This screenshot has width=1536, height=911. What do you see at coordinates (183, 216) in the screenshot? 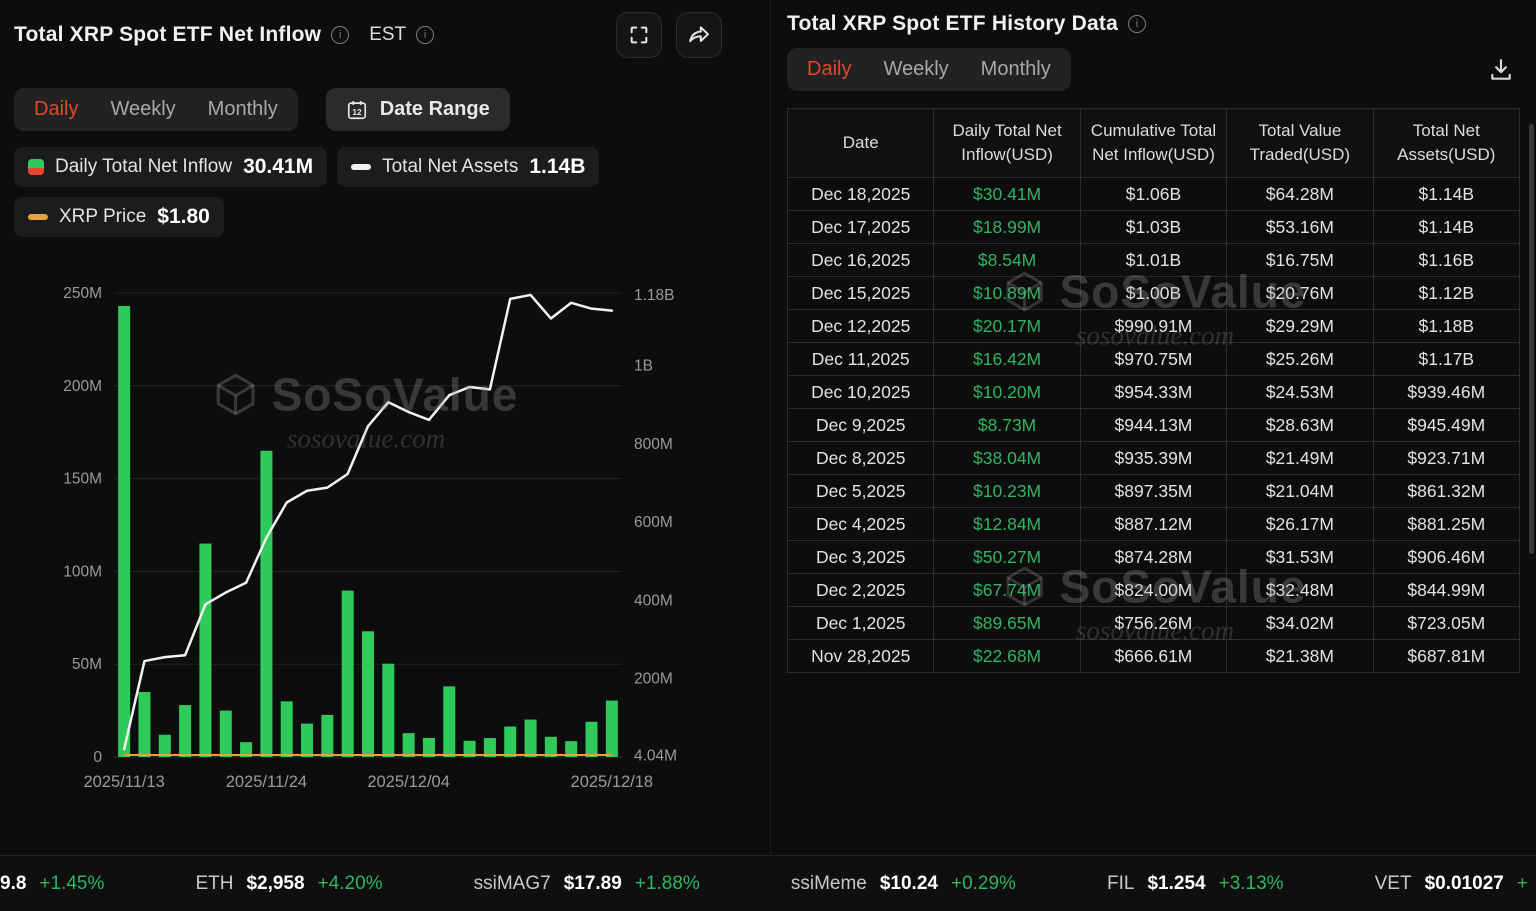
I see `legend-value: $1.80` at bounding box center [183, 216].